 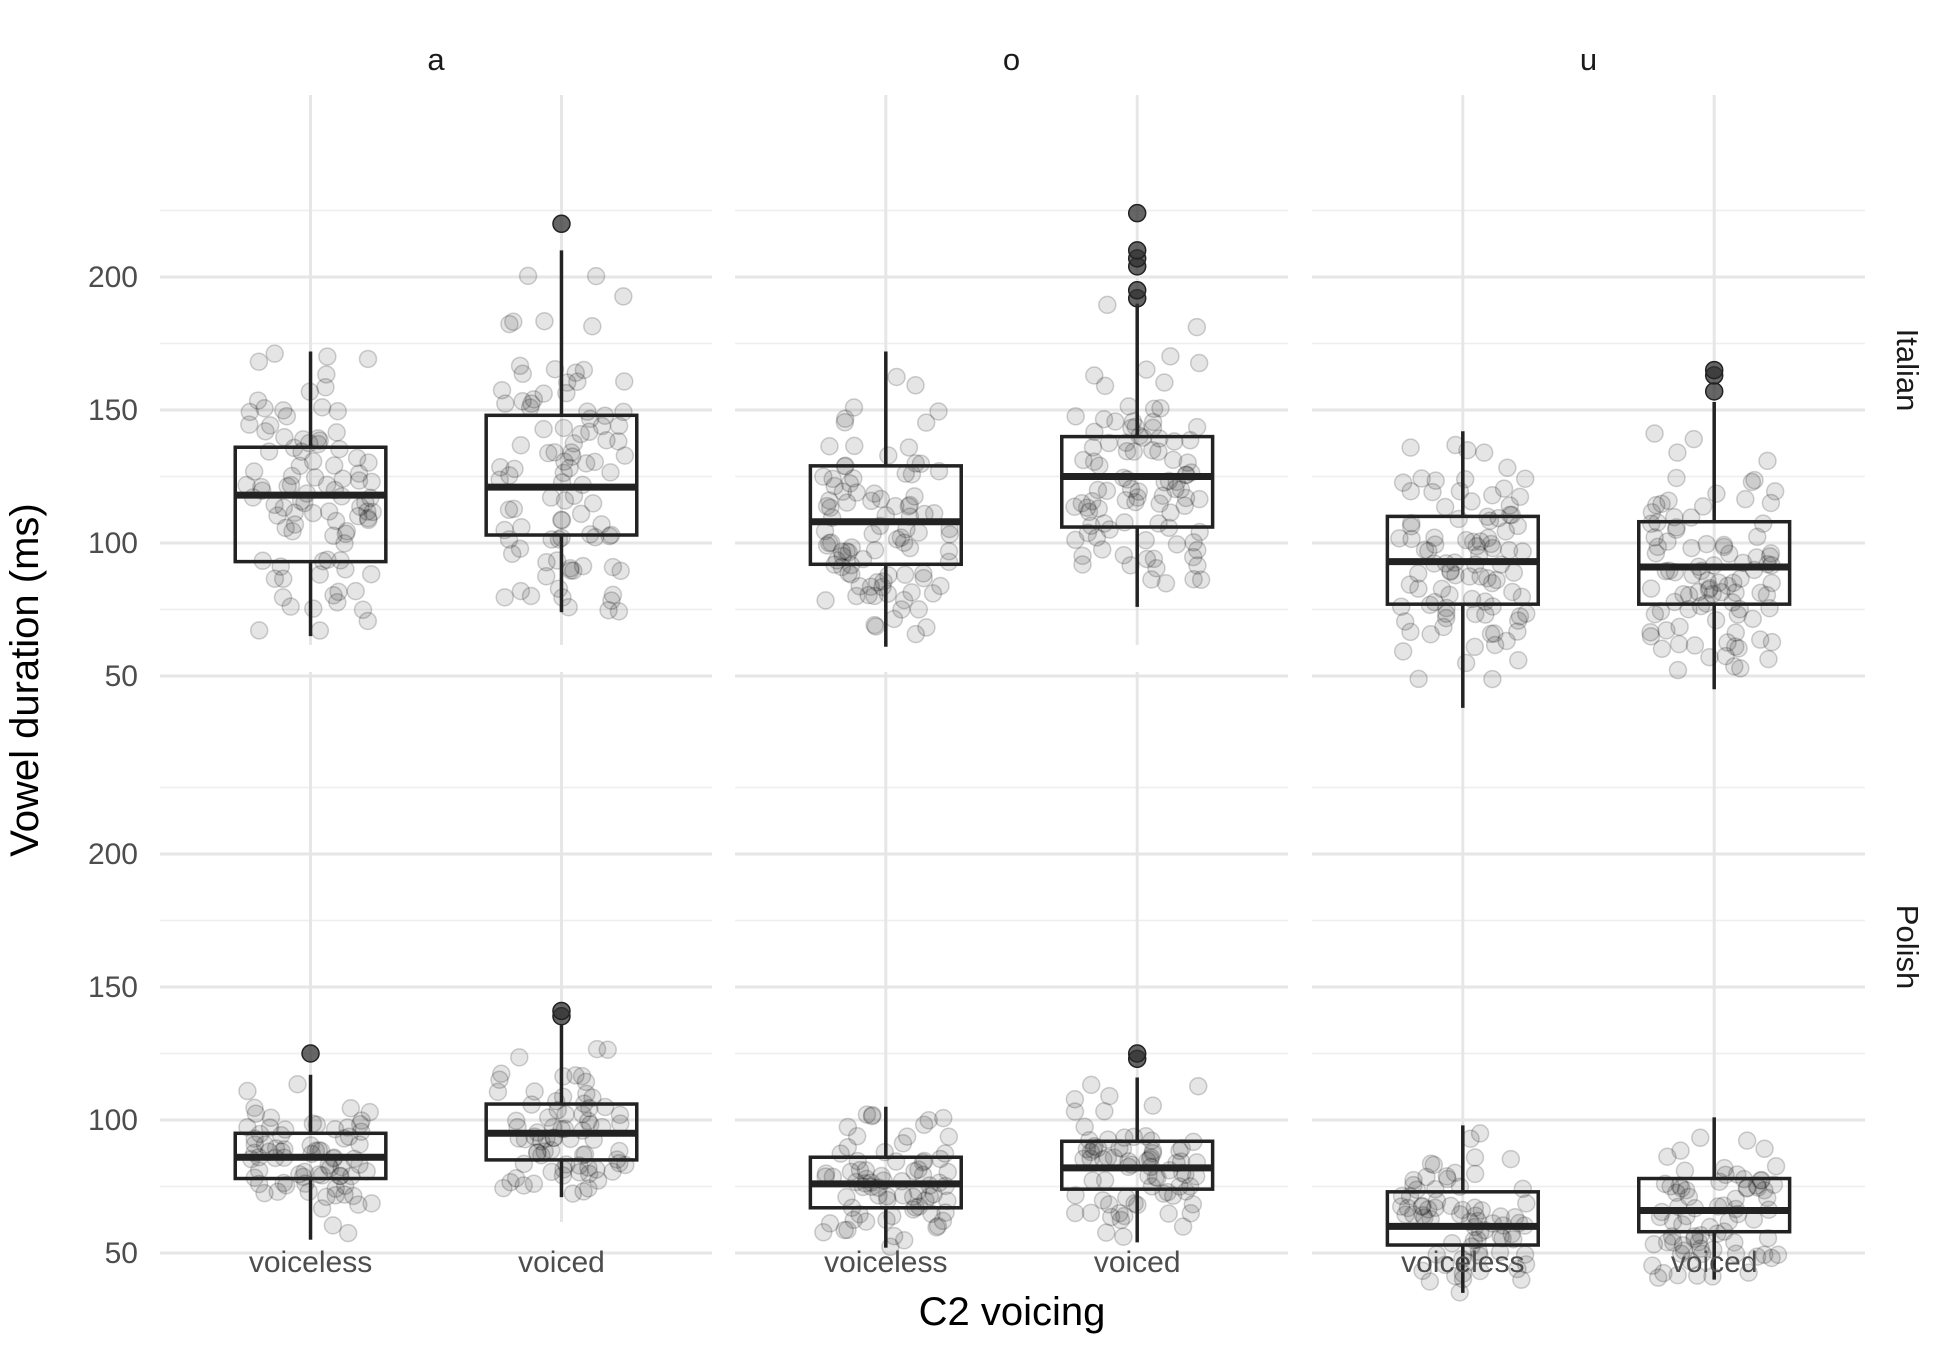 I want to click on outlier-point, so click(x=1714, y=370).